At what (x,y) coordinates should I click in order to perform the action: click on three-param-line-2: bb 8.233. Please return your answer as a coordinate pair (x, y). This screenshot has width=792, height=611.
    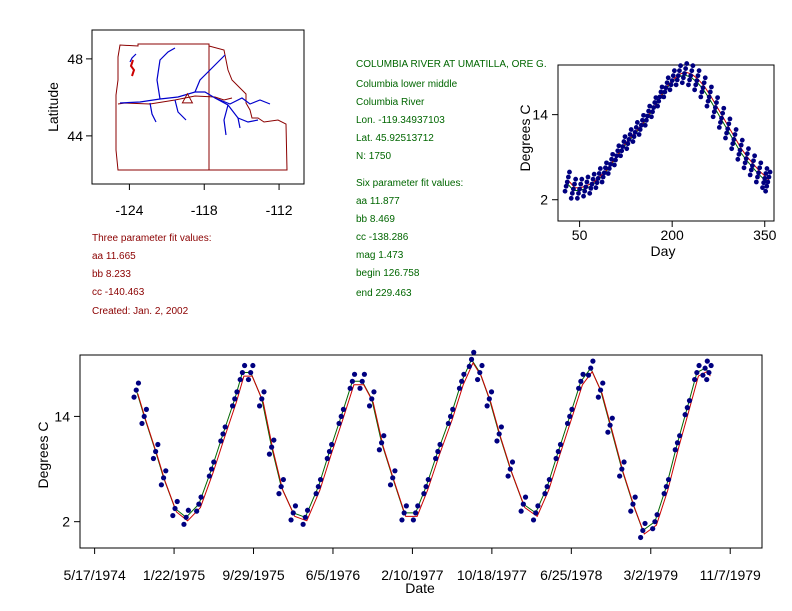
    Looking at the image, I should click on (111, 274).